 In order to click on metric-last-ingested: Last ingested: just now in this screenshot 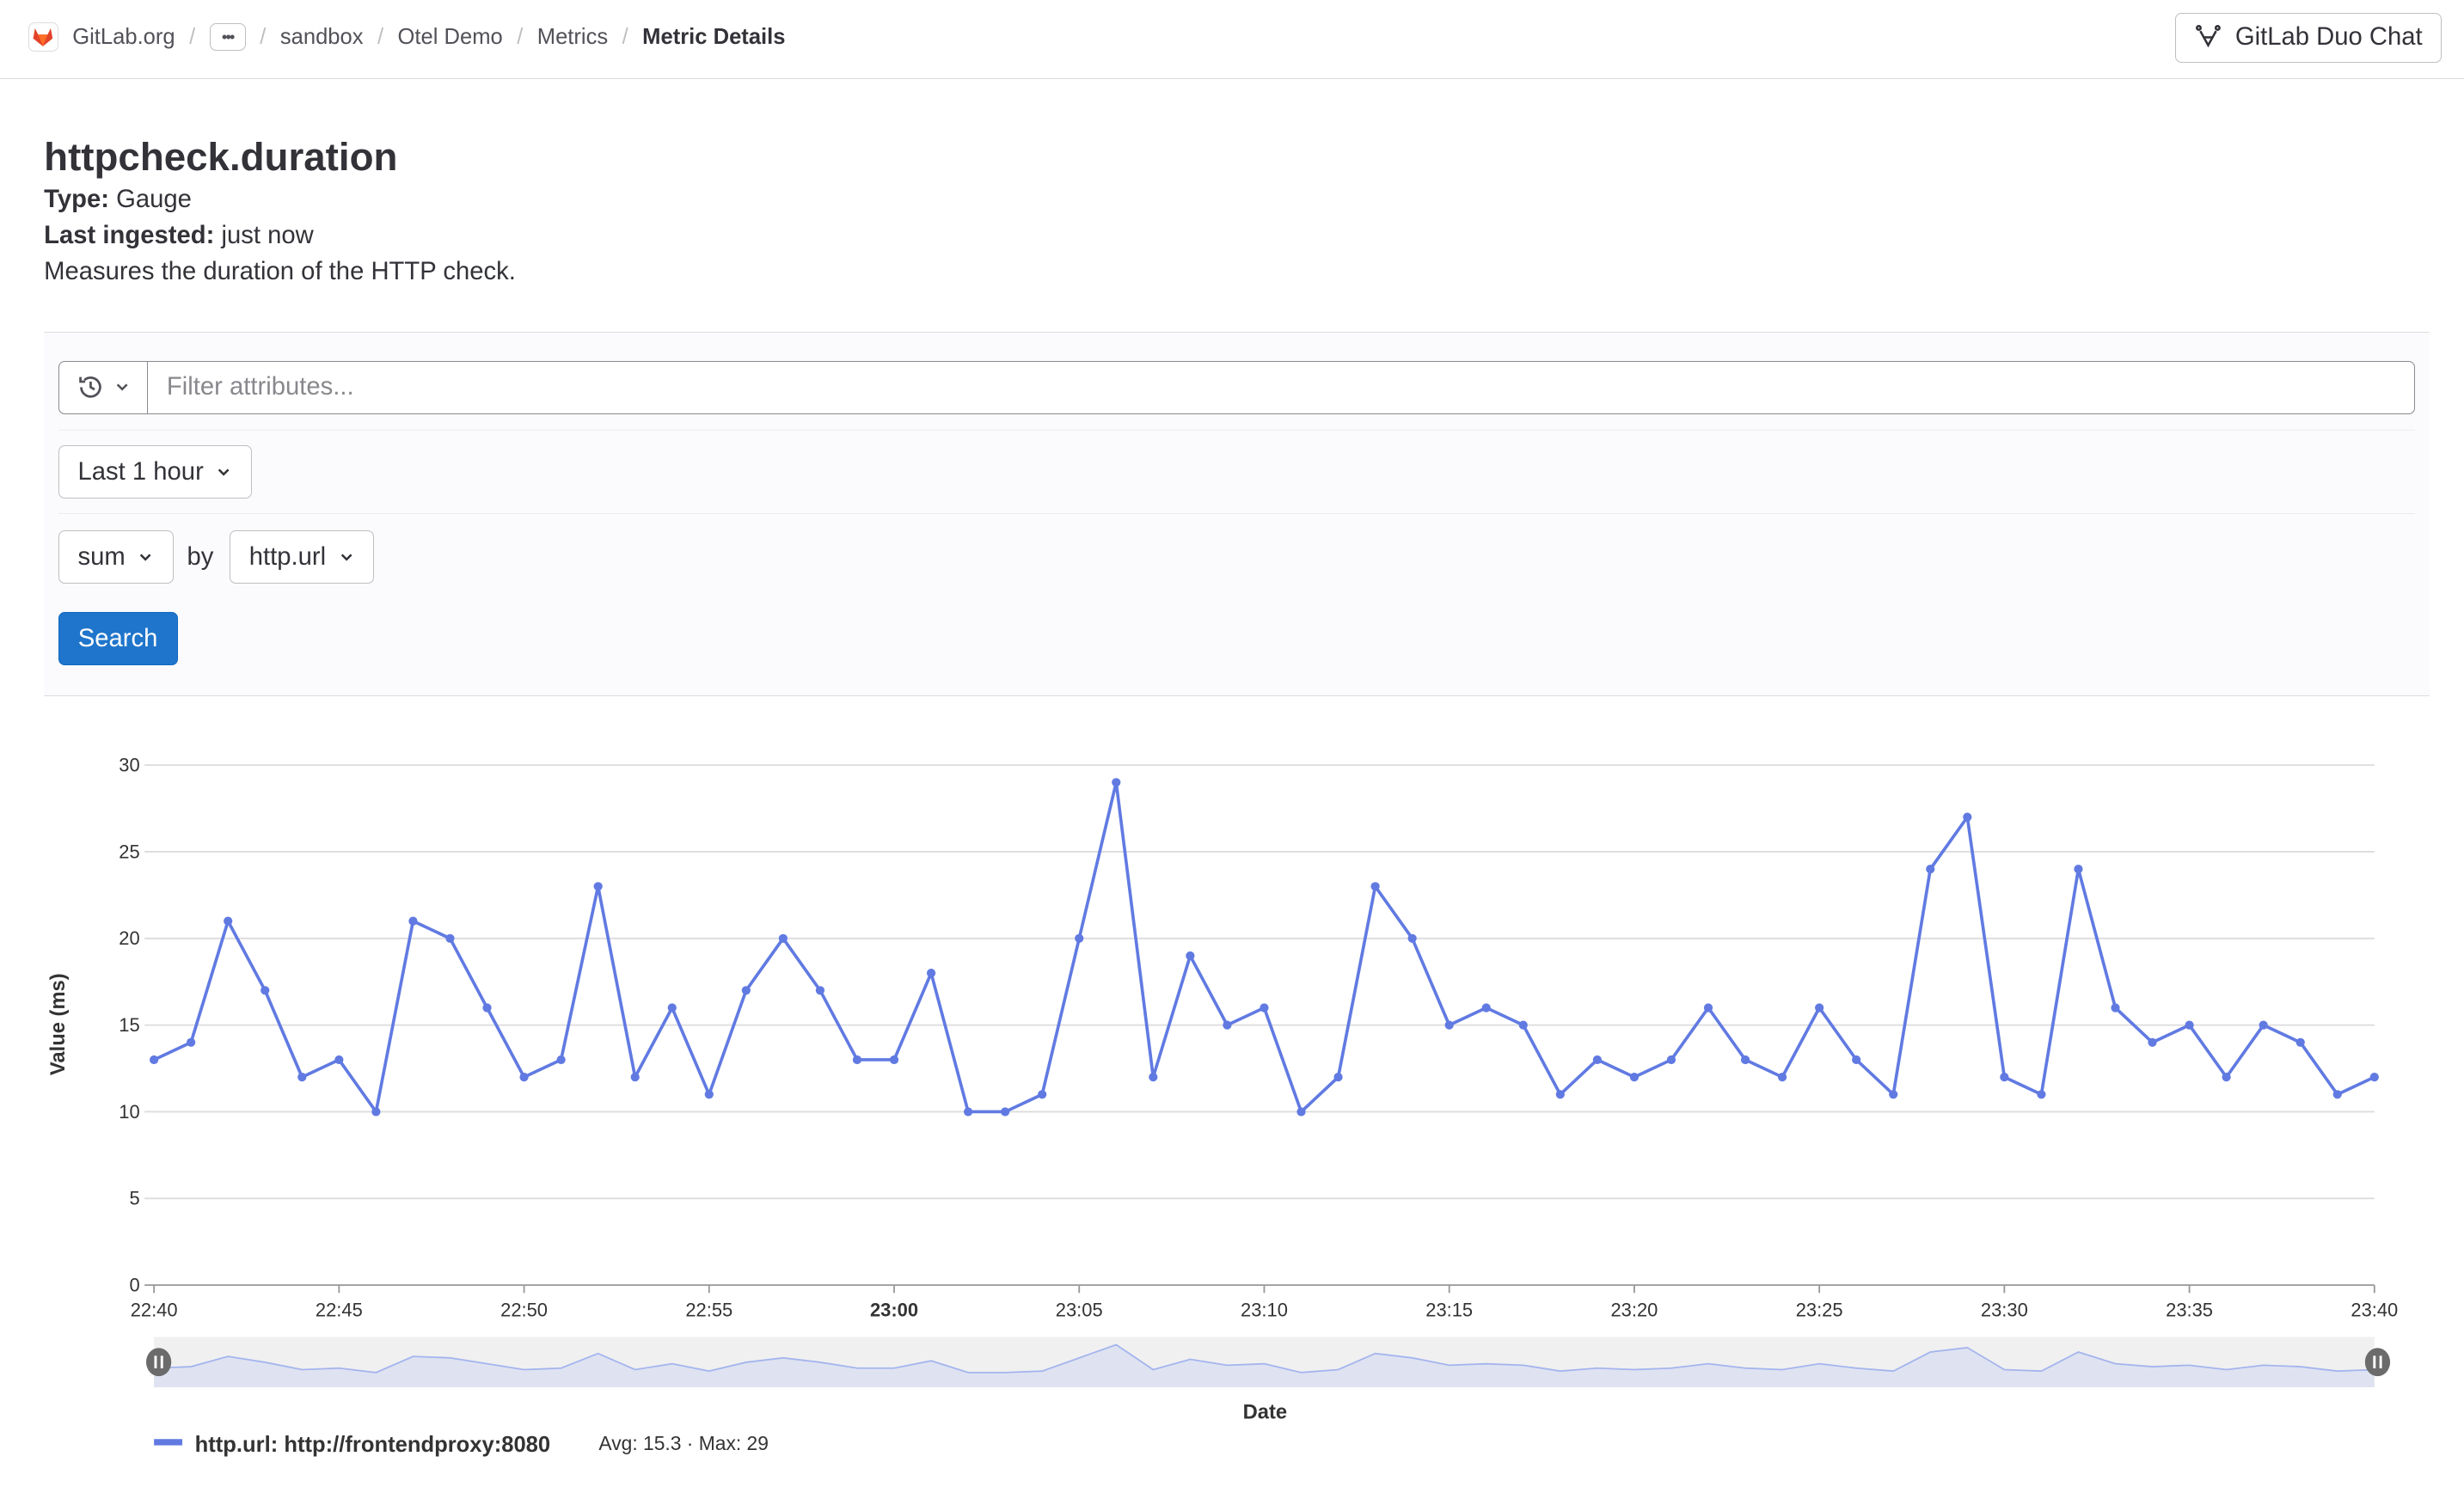, I will do `click(179, 235)`.